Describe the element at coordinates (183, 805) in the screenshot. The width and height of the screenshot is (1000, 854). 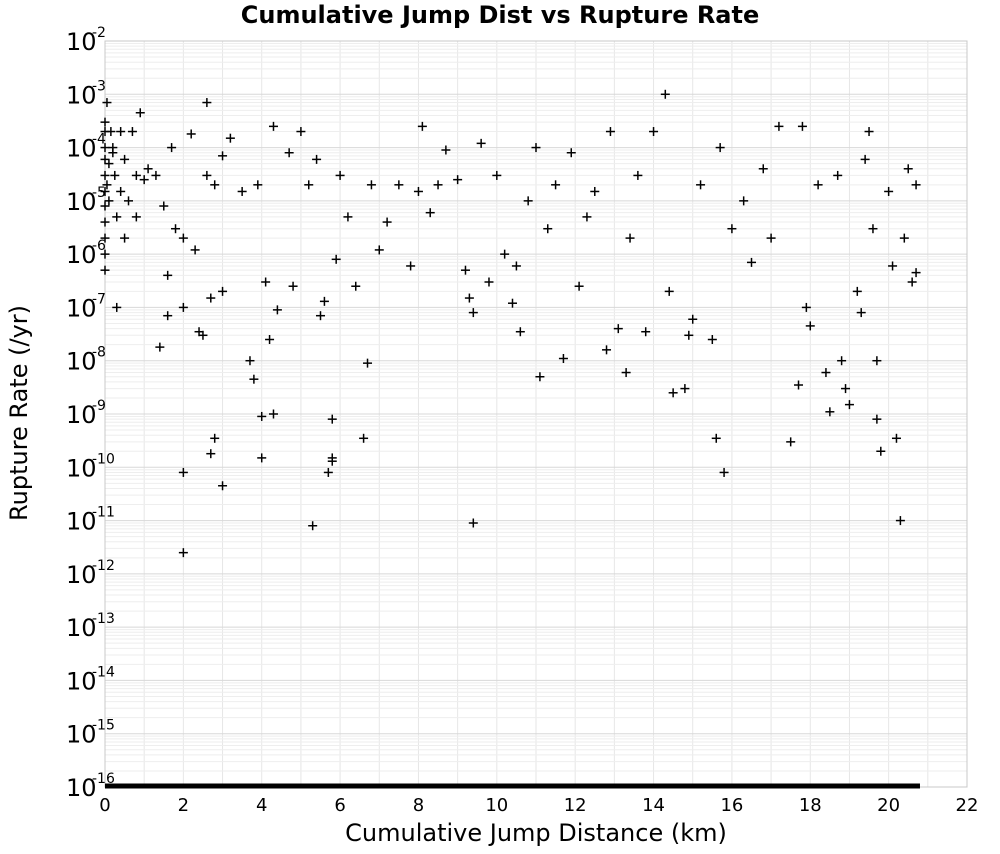
I see `x-tick-label: 2` at that location.